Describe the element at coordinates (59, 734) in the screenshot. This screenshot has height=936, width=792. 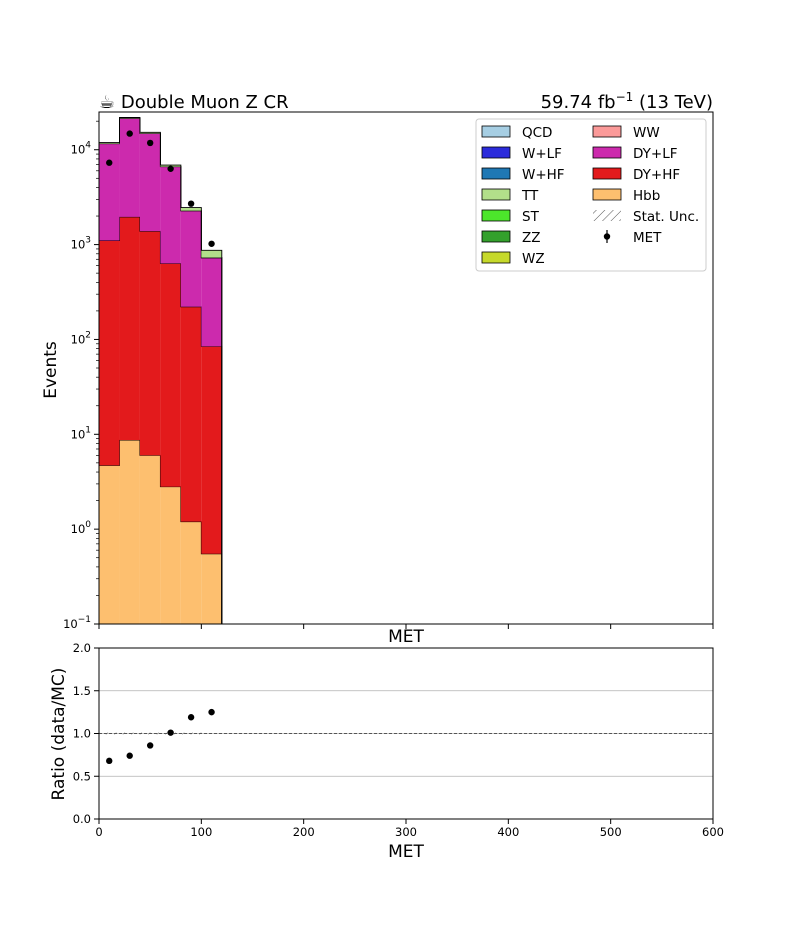
I see `ratio-y-axis-label: Ratio (data/MC)` at that location.